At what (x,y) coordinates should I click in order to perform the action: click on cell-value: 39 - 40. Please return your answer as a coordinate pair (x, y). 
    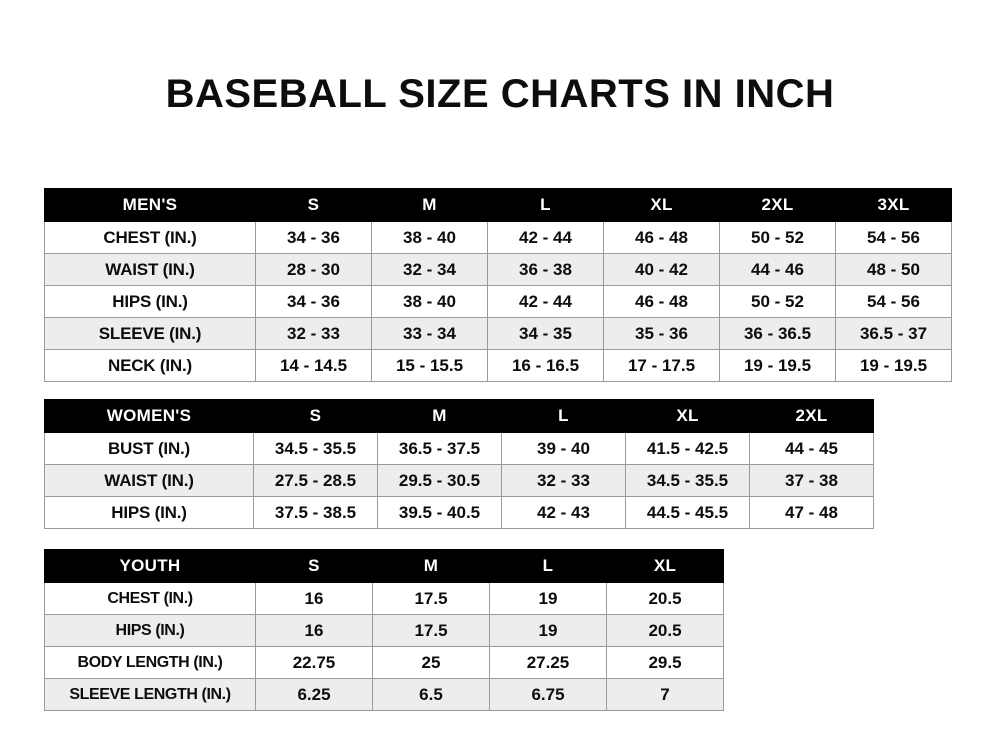
    Looking at the image, I should click on (563, 448).